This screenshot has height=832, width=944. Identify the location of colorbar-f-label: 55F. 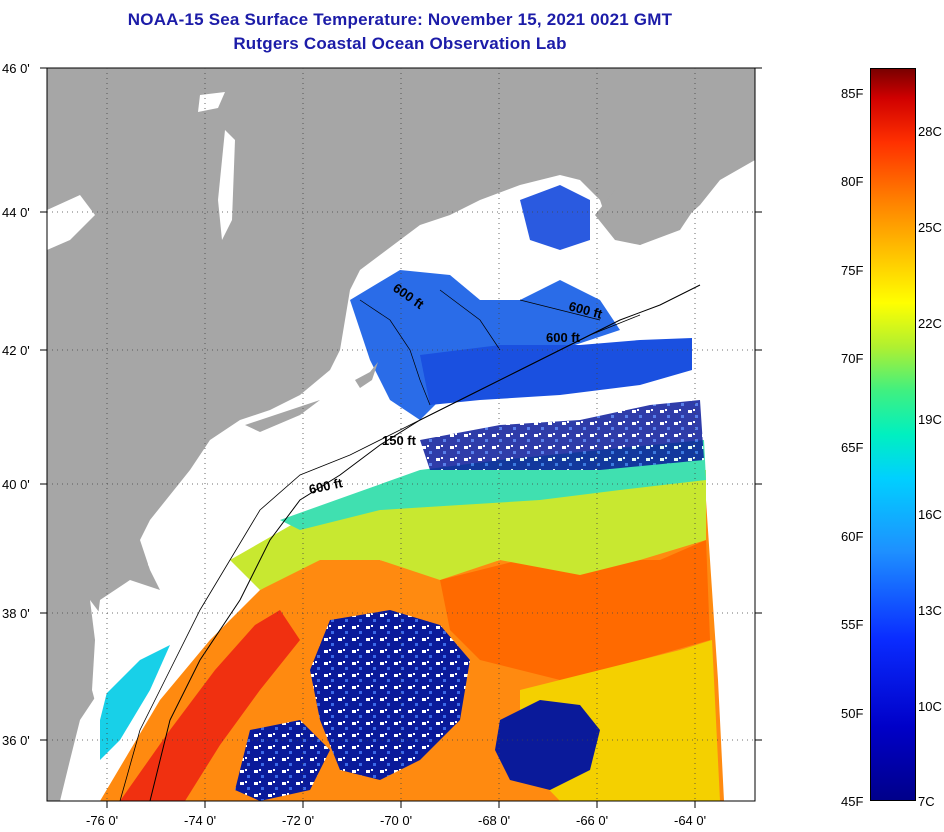
(852, 624).